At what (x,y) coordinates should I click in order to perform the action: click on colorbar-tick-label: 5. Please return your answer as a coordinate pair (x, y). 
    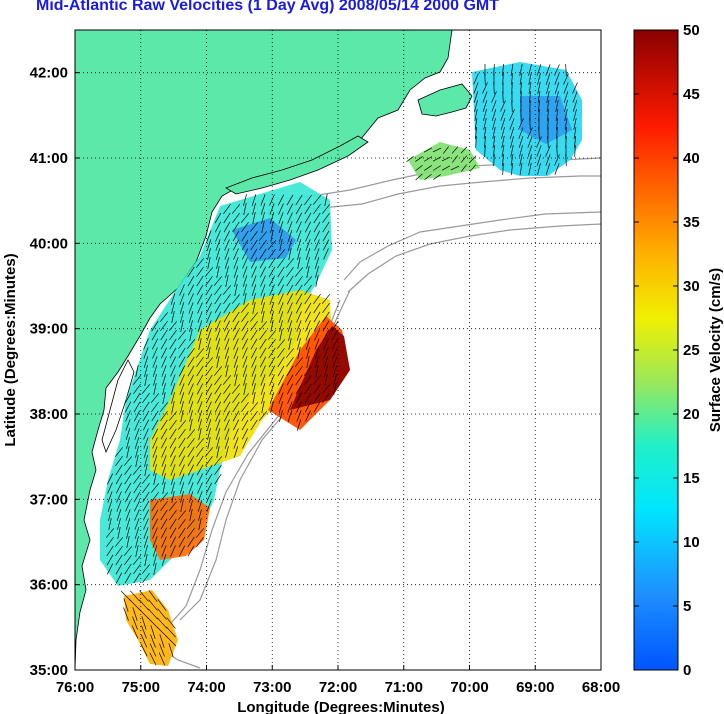
    Looking at the image, I should click on (687, 606).